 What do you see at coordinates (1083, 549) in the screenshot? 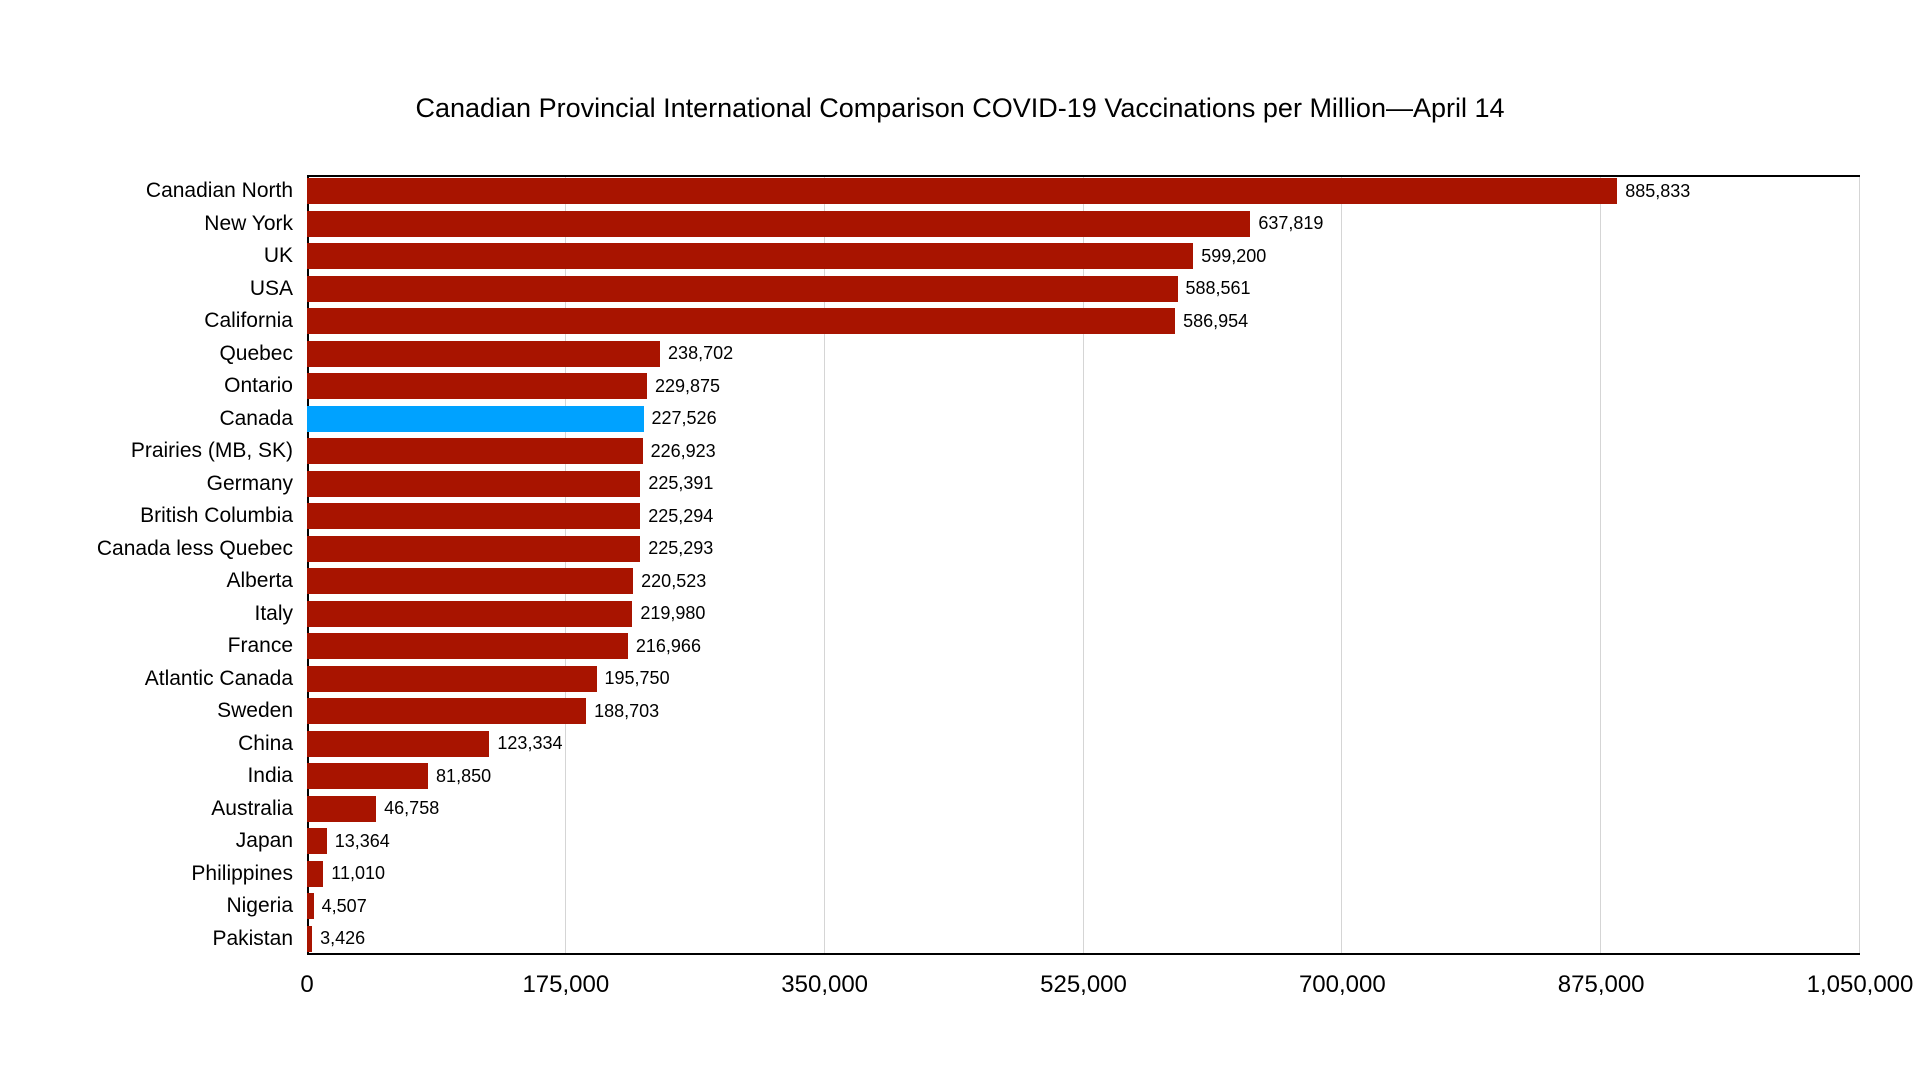
I see `bar-track: 225,293` at bounding box center [1083, 549].